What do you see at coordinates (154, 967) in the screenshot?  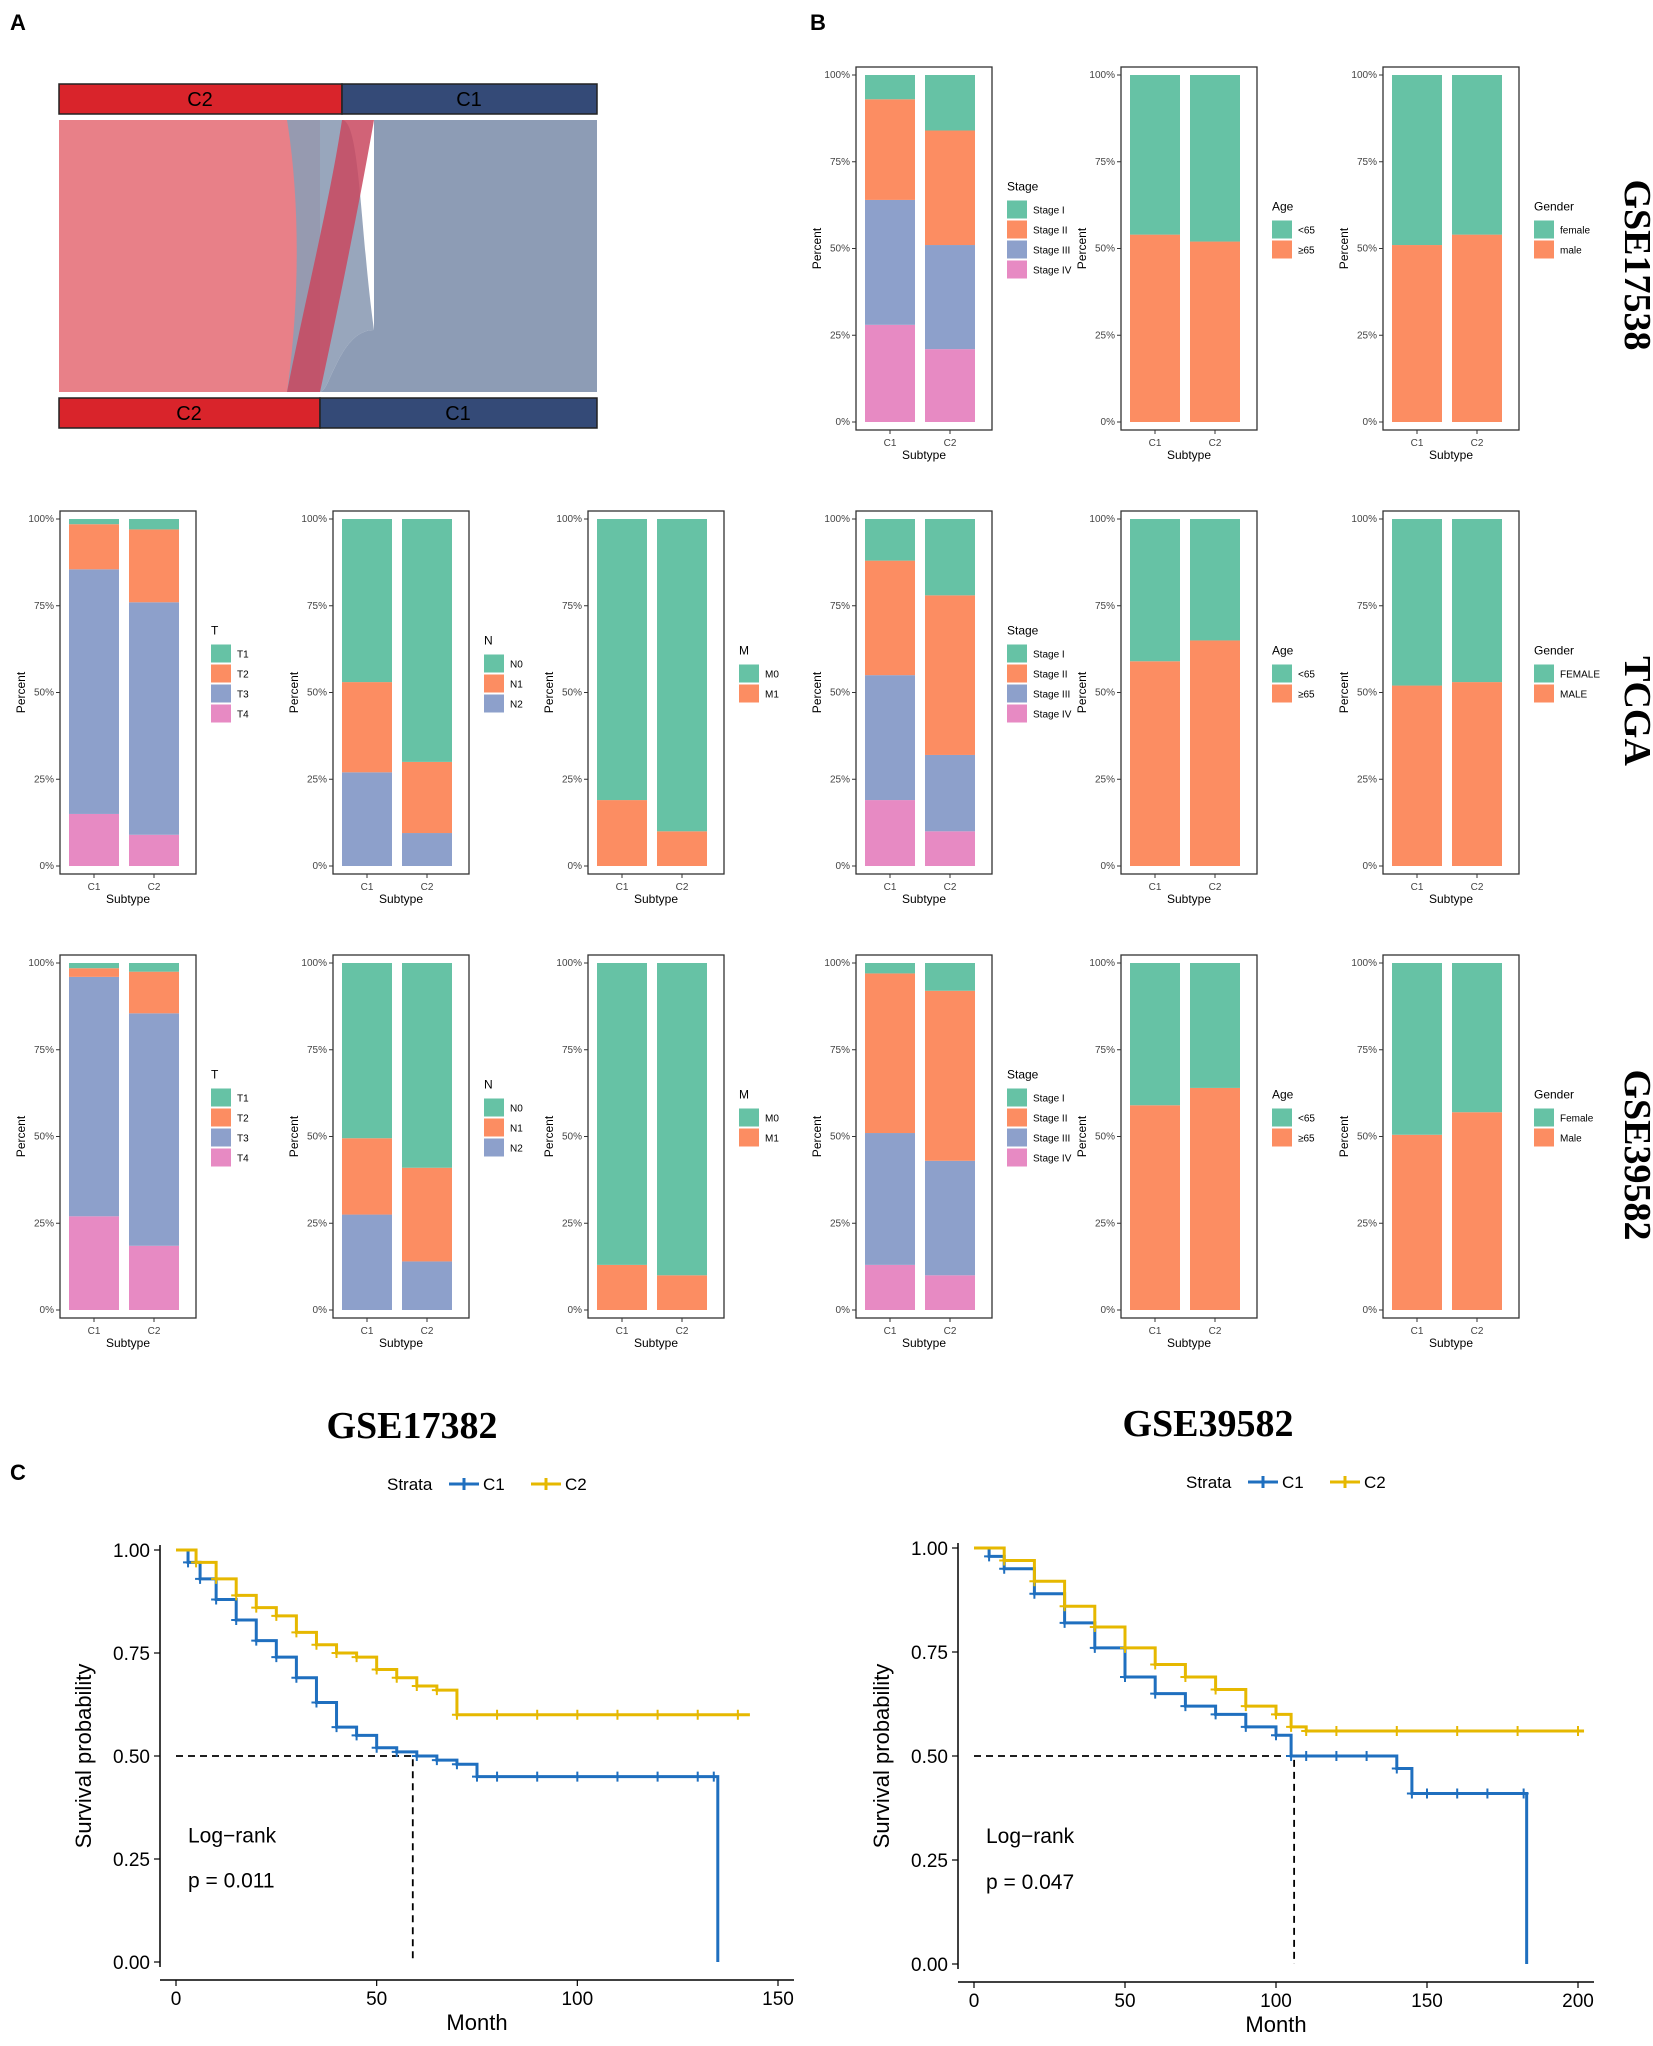 I see `bar-segment-t1-c2` at bounding box center [154, 967].